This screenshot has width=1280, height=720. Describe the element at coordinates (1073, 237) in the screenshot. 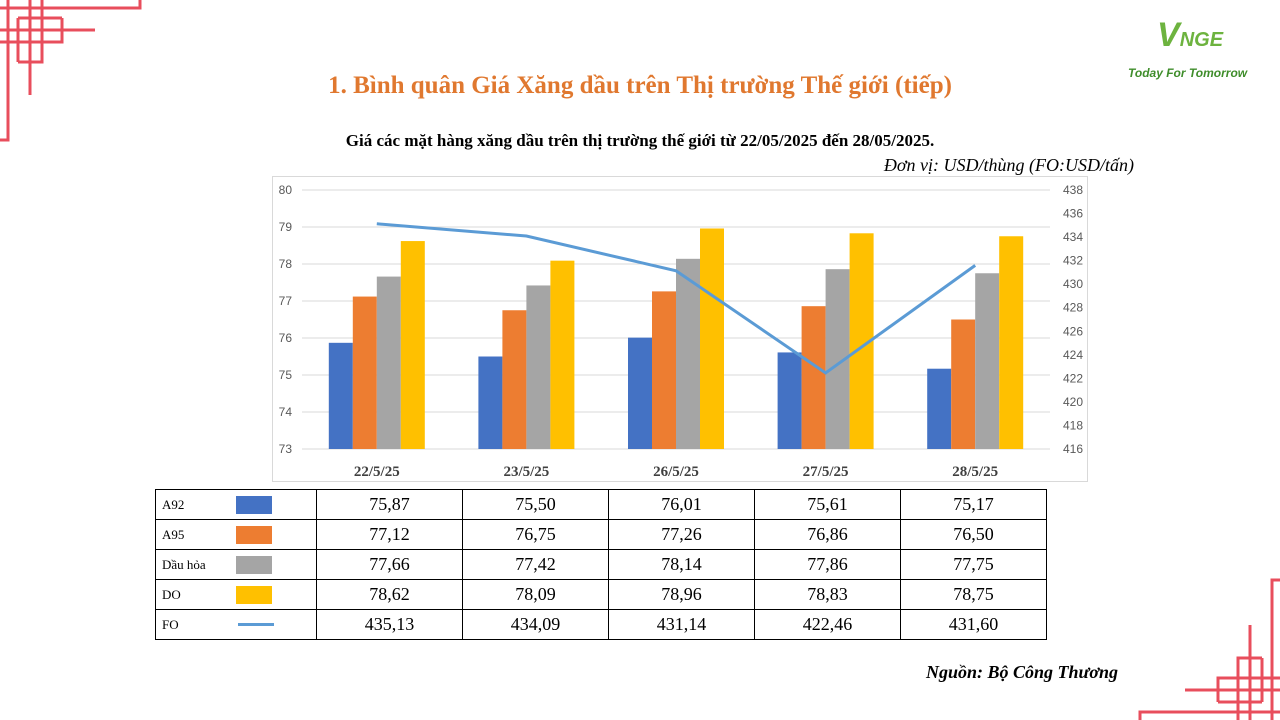

I see `y2-axis-tick-label: 434` at that location.